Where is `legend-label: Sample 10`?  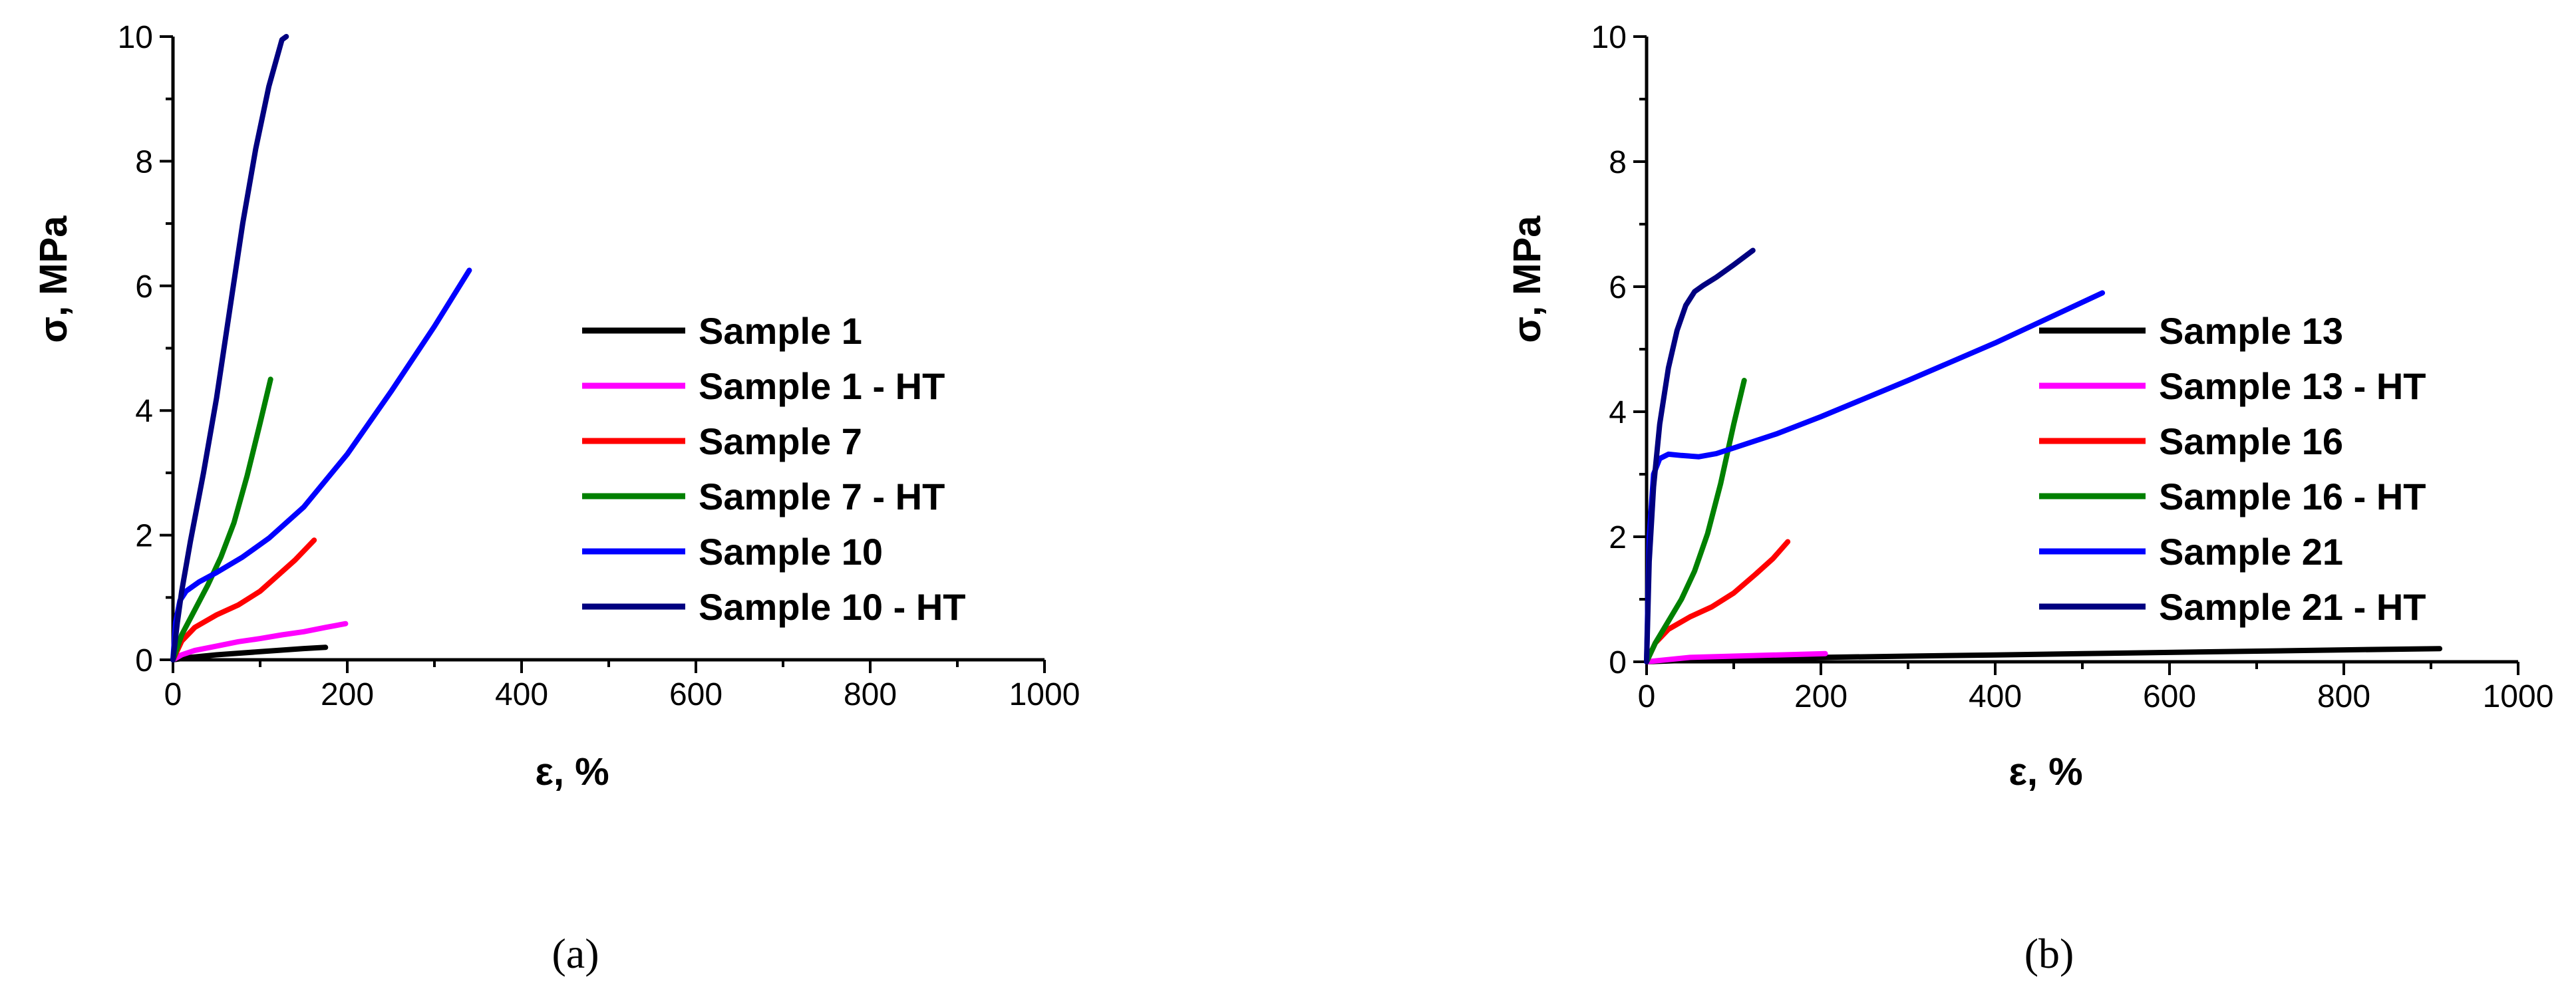
legend-label: Sample 10 is located at coordinates (791, 552).